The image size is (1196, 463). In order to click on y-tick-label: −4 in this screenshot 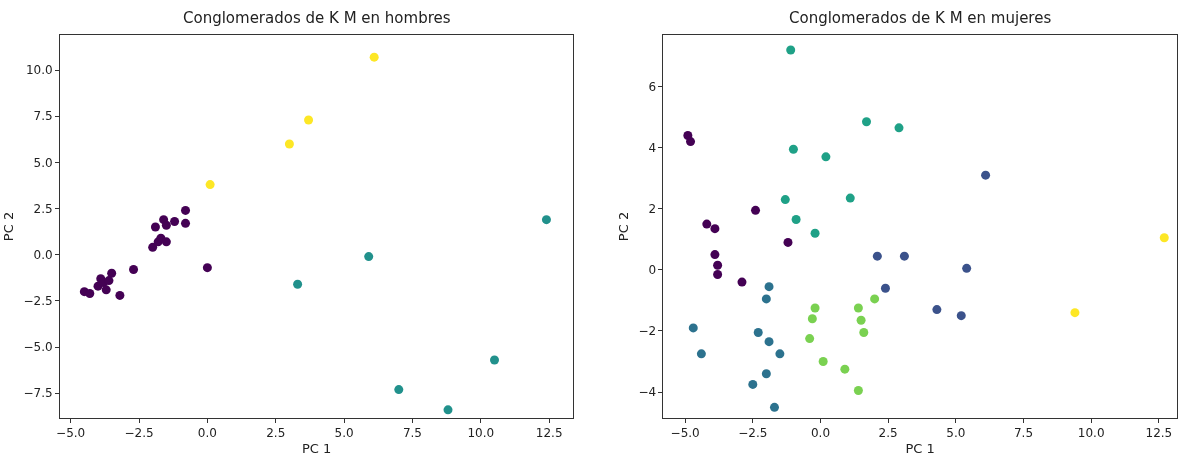, I will do `click(647, 392)`.